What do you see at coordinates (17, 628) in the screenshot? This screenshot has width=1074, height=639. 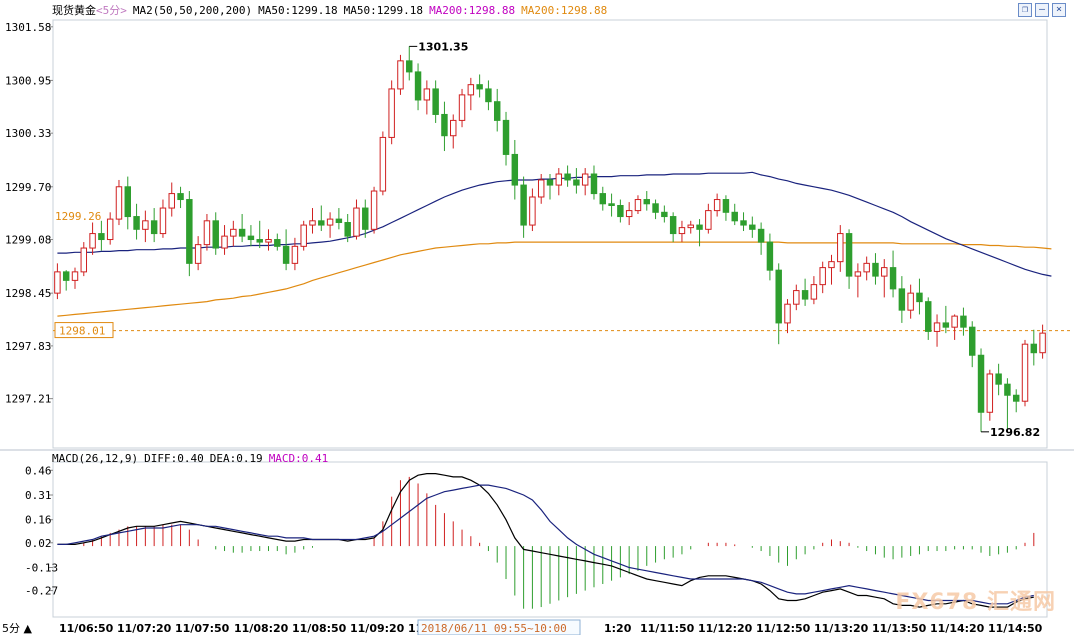 I see `period-selector-label: 5分 ▲` at bounding box center [17, 628].